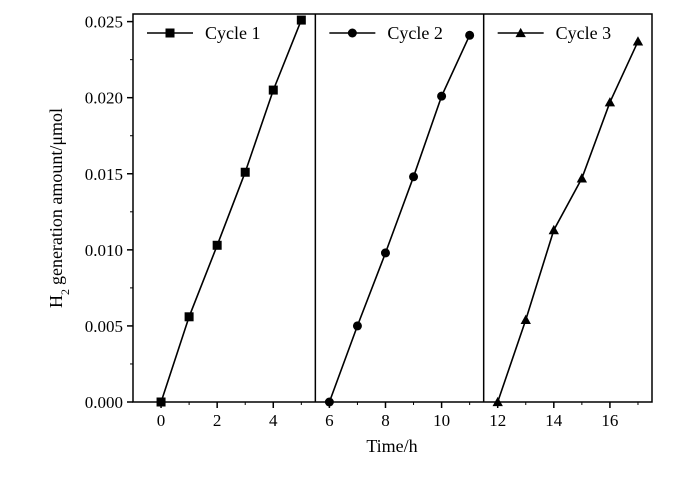  Describe the element at coordinates (104, 326) in the screenshot. I see `y-tick-label-1: 0.005` at that location.